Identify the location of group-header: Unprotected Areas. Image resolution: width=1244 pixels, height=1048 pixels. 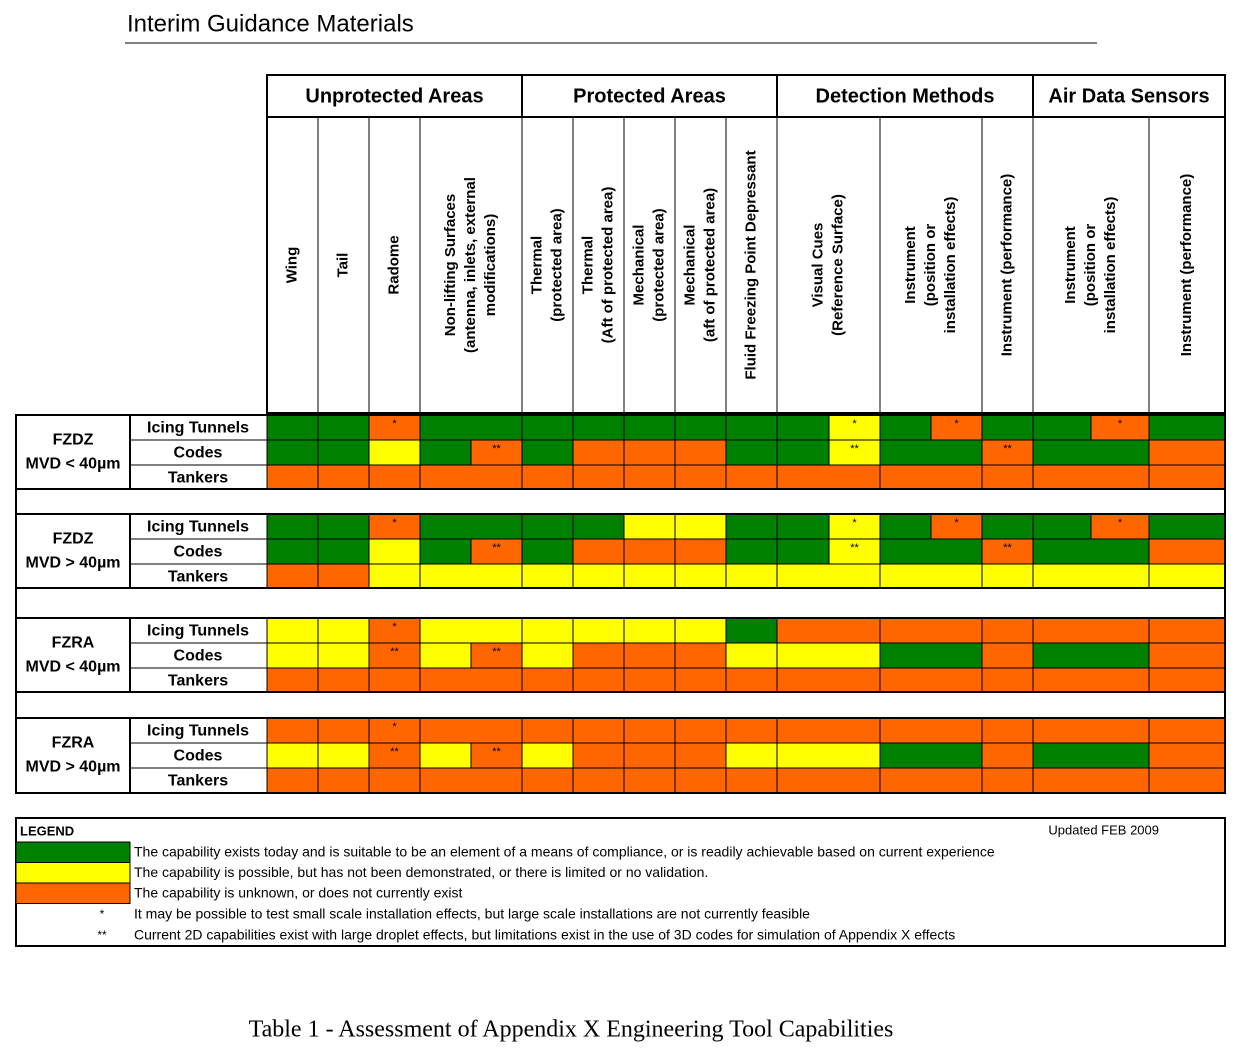
(394, 96).